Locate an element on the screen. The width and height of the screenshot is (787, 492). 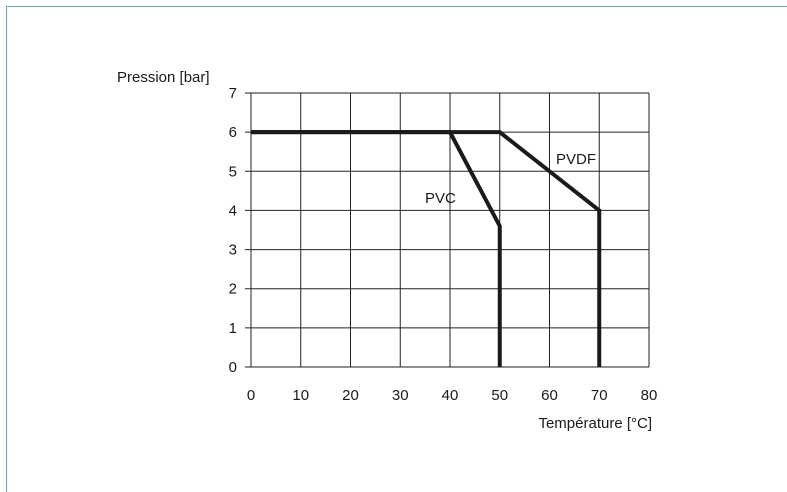
x-tick-label-50: 50 is located at coordinates (499, 395).